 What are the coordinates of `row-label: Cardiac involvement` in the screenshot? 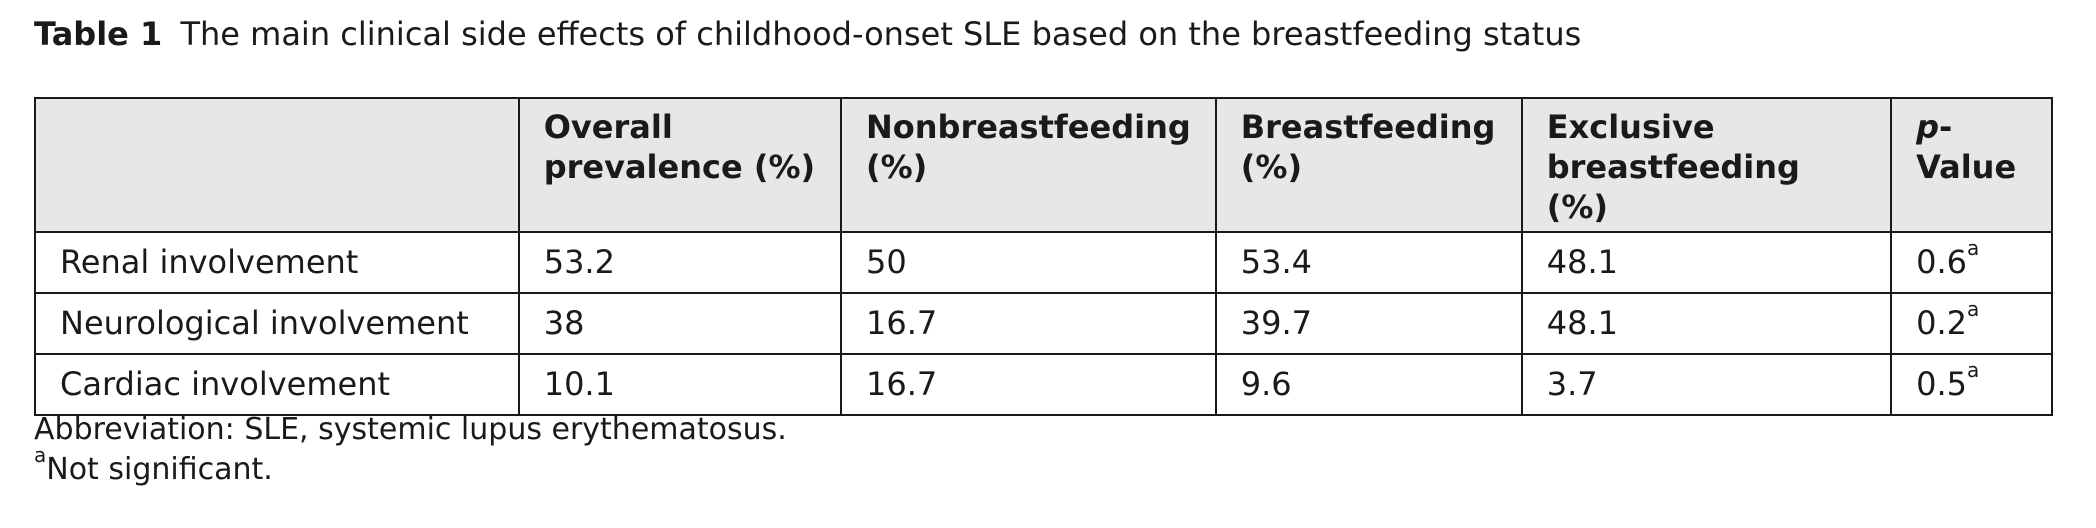 It's located at (277, 384).